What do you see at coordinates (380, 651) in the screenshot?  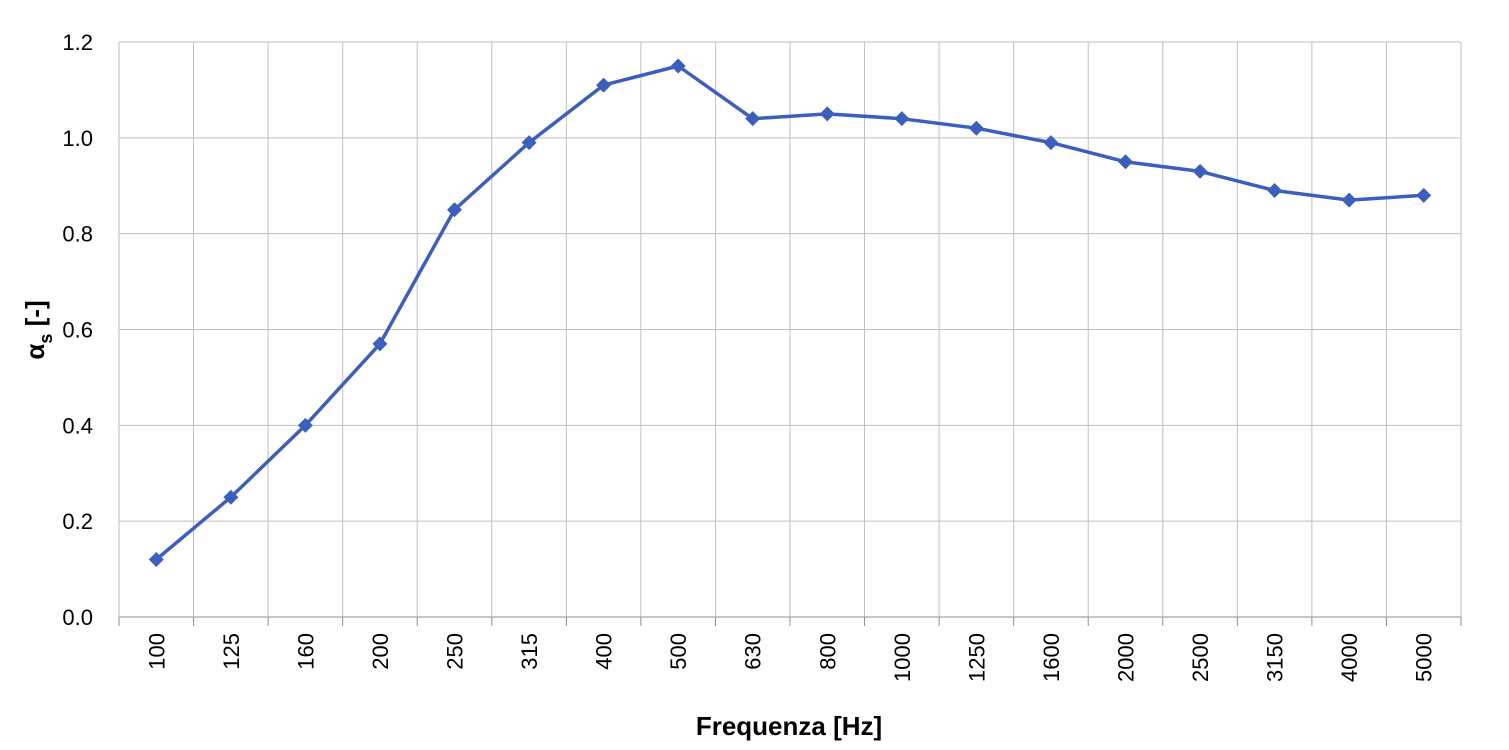 I see `x-tick-label: 200` at bounding box center [380, 651].